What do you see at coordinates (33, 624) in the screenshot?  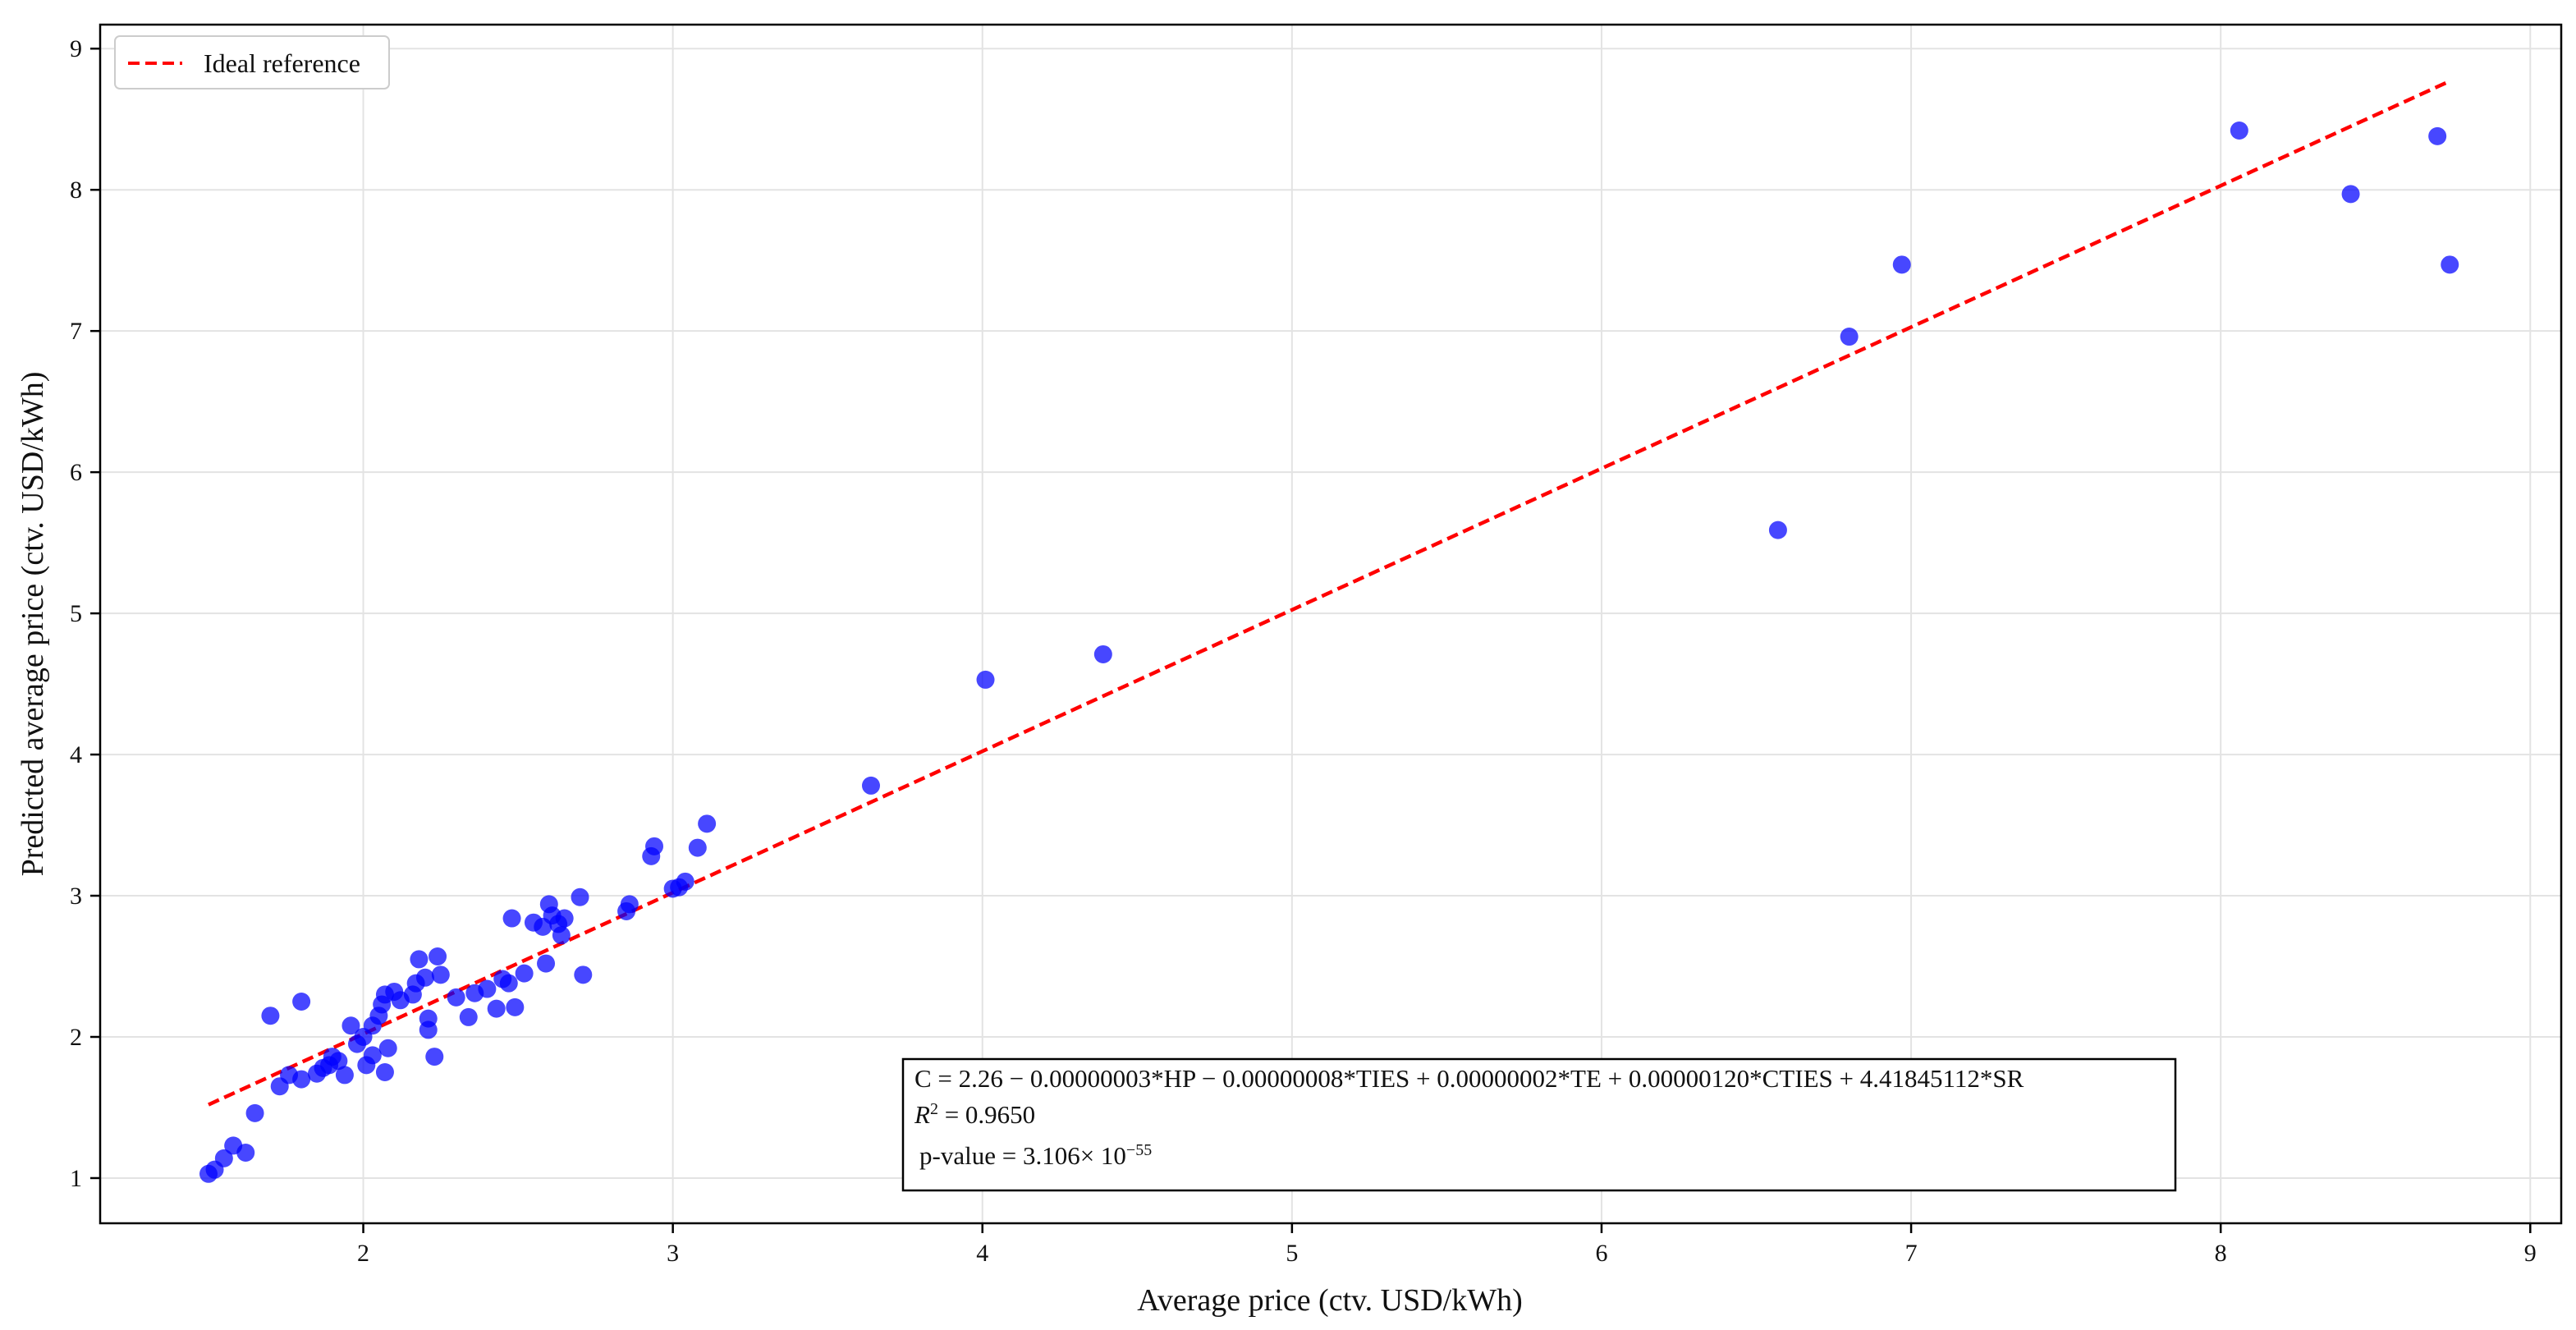 I see `y-axis-label: Predicted average price (ctv. USD/kWh)` at bounding box center [33, 624].